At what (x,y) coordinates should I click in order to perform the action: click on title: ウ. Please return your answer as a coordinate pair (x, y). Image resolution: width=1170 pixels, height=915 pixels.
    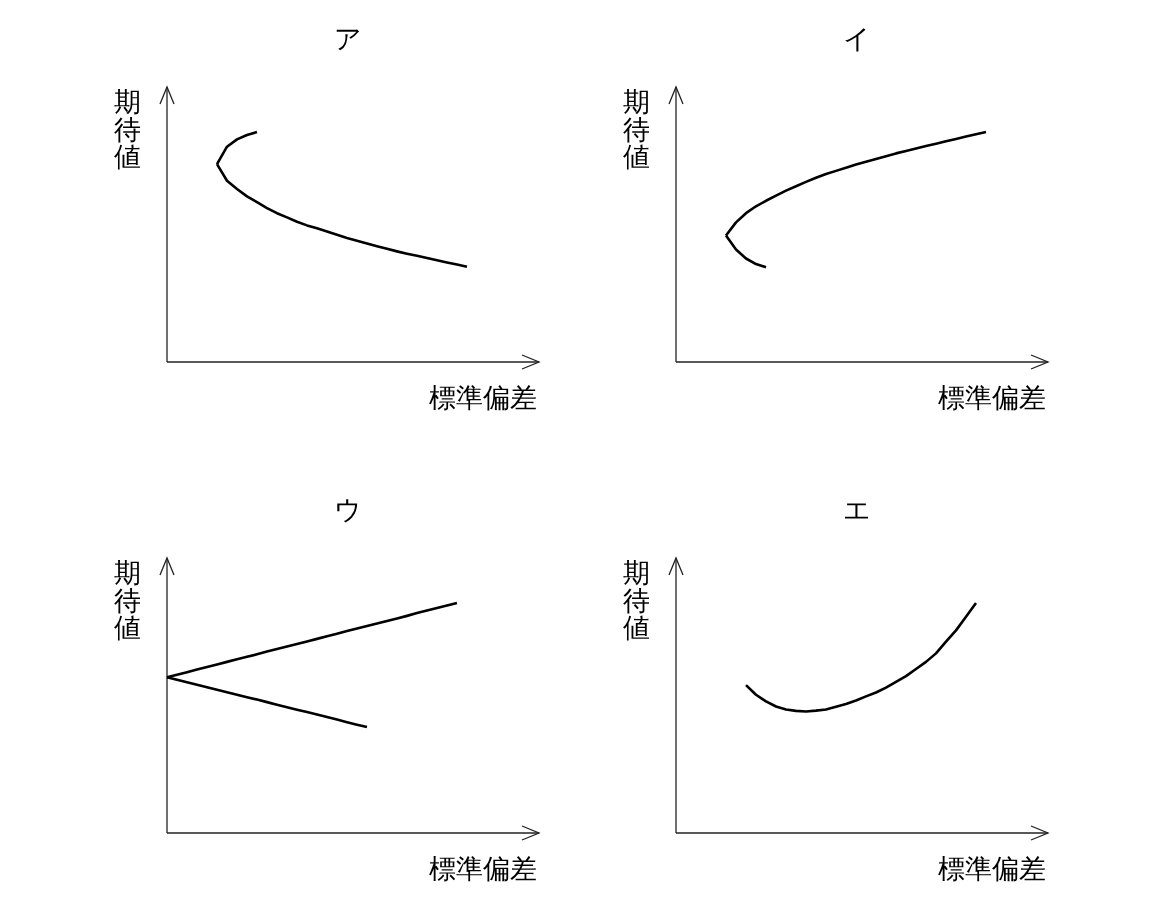
    Looking at the image, I should click on (348, 510).